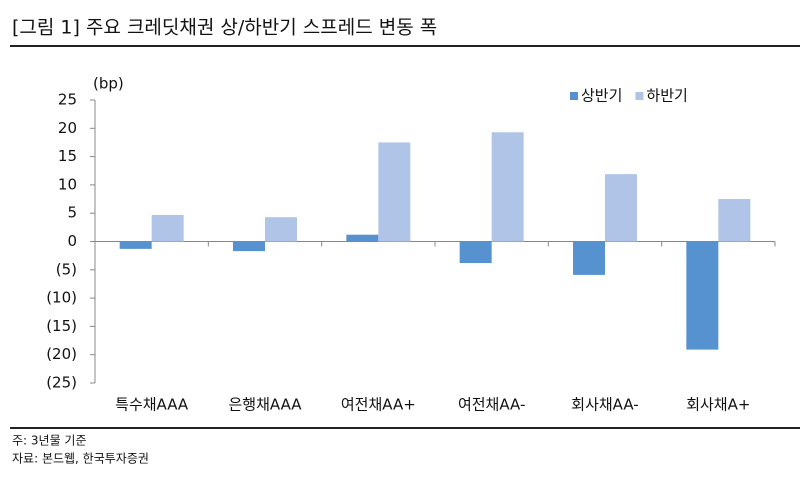 The height and width of the screenshot is (486, 806). I want to click on note: 자료: 본드웹, 한국투자증권, so click(80, 459).